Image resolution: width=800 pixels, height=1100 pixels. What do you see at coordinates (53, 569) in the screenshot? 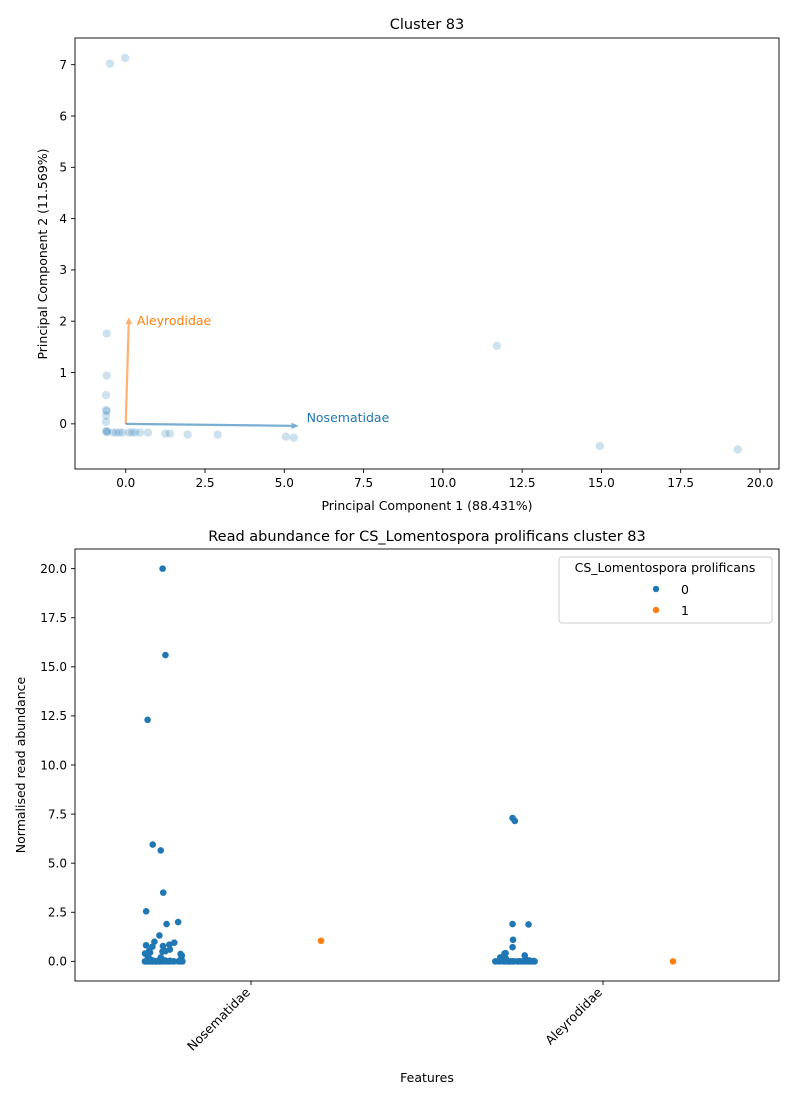
I see `strip-y-tick-label: 20.0` at bounding box center [53, 569].